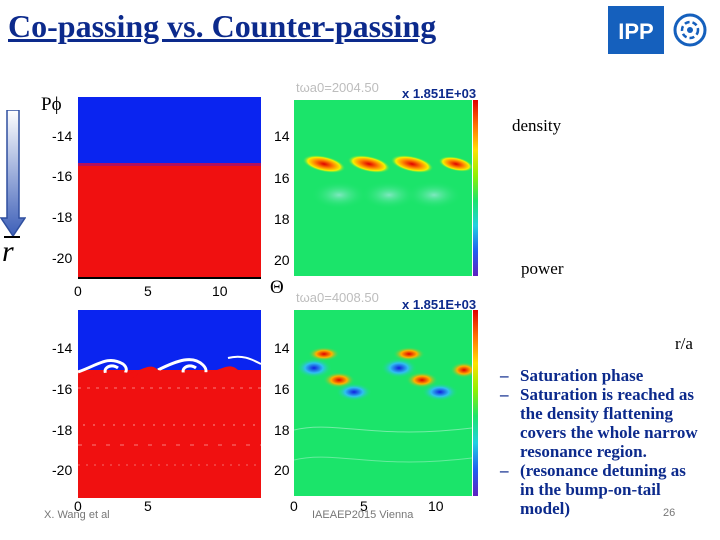 The image size is (720, 540). Describe the element at coordinates (222, 26) in the screenshot. I see `slide-title: Co-passing vs. Counter-passing` at that location.